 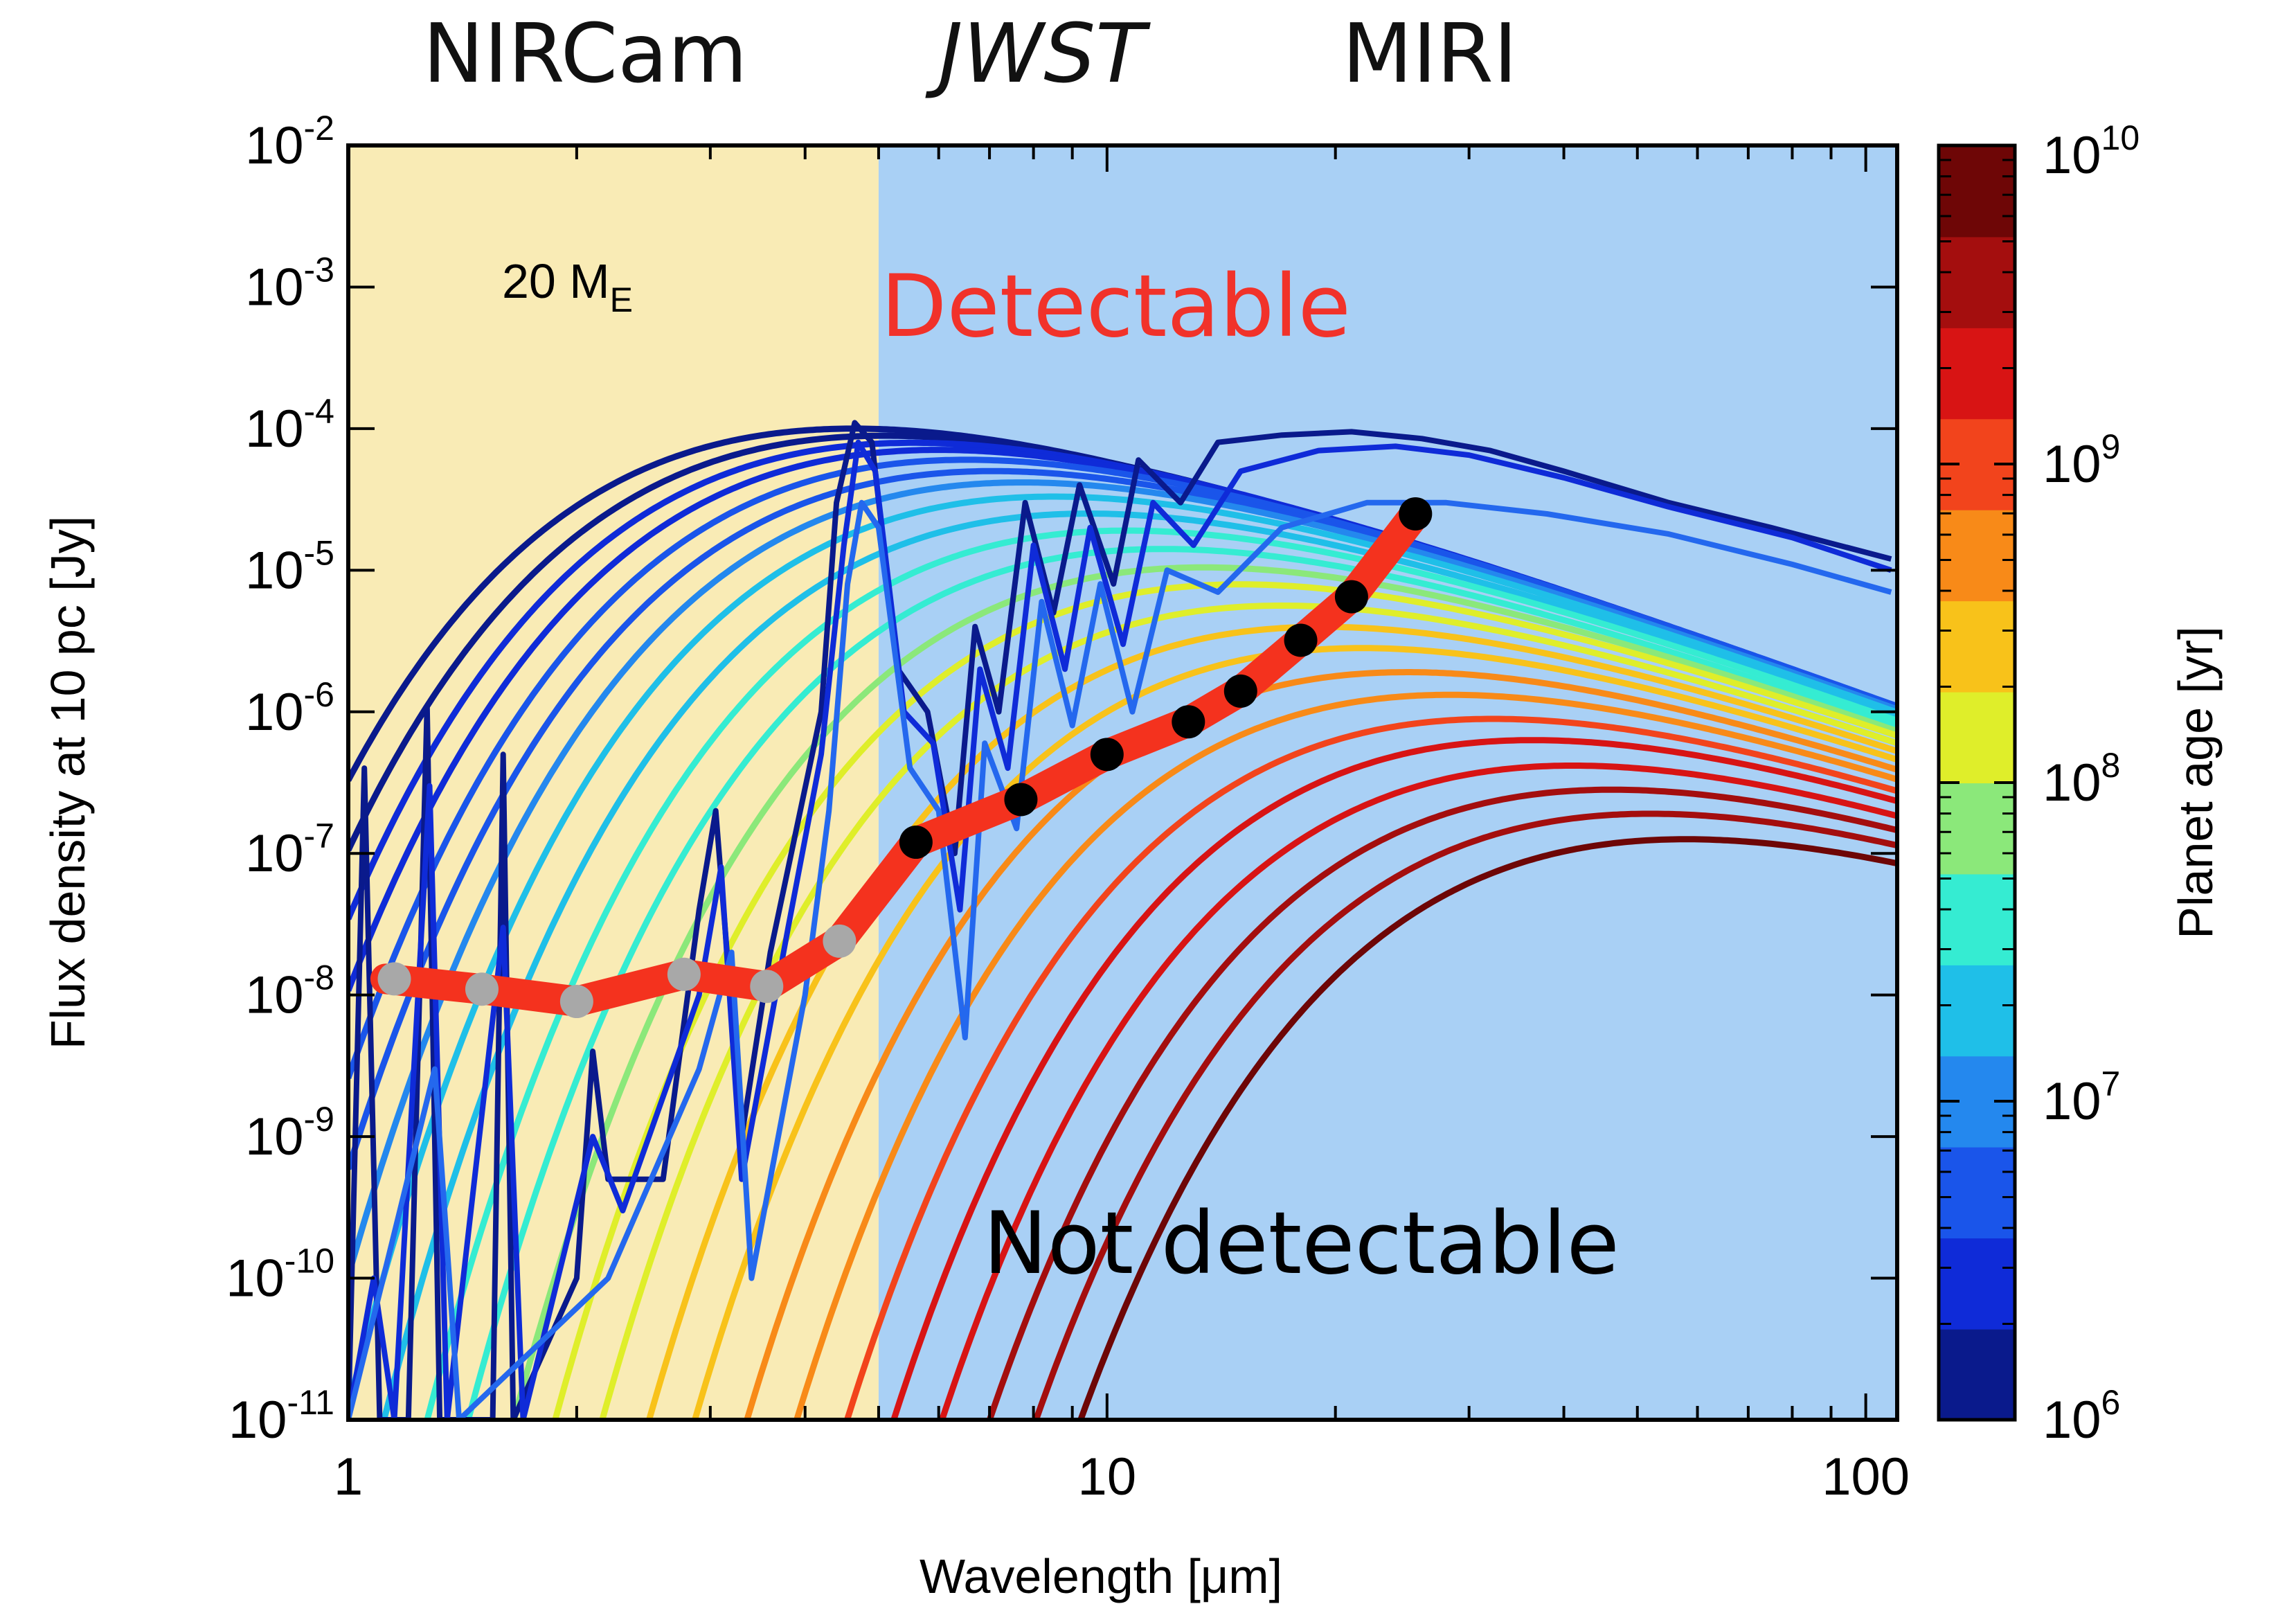 I want to click on colorbar-tick-label: 10⁸, so click(x=2081, y=779).